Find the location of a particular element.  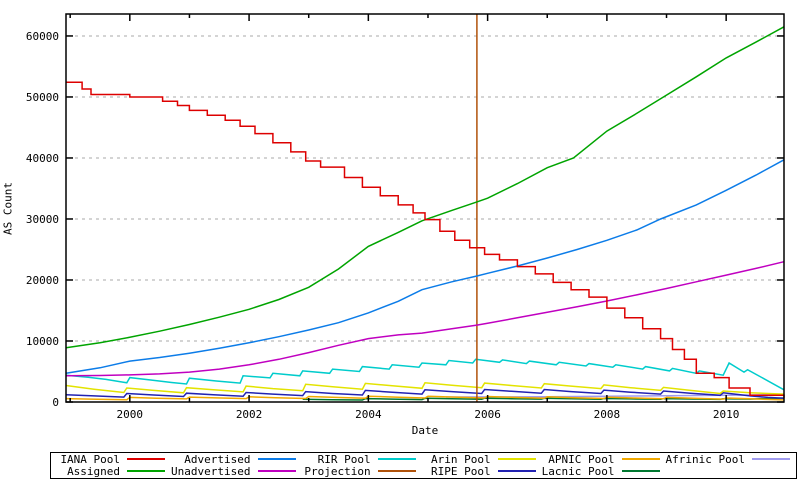

legend-swatch-rir-pool is located at coordinates (396, 459).